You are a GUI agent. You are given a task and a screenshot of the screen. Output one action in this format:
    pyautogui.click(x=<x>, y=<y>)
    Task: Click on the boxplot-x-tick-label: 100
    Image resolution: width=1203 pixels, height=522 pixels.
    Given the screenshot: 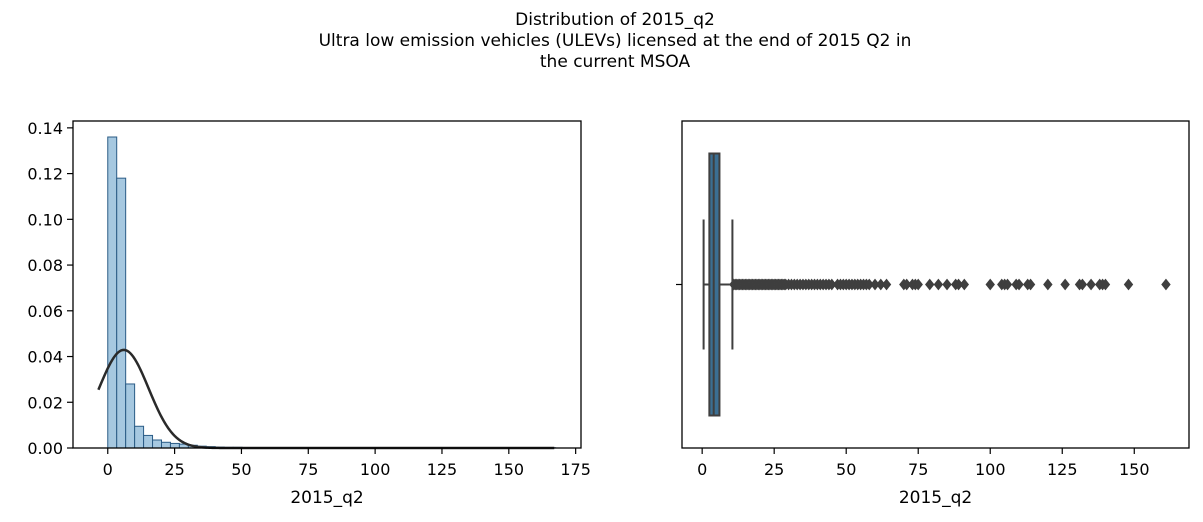 What is the action you would take?
    pyautogui.click(x=990, y=469)
    